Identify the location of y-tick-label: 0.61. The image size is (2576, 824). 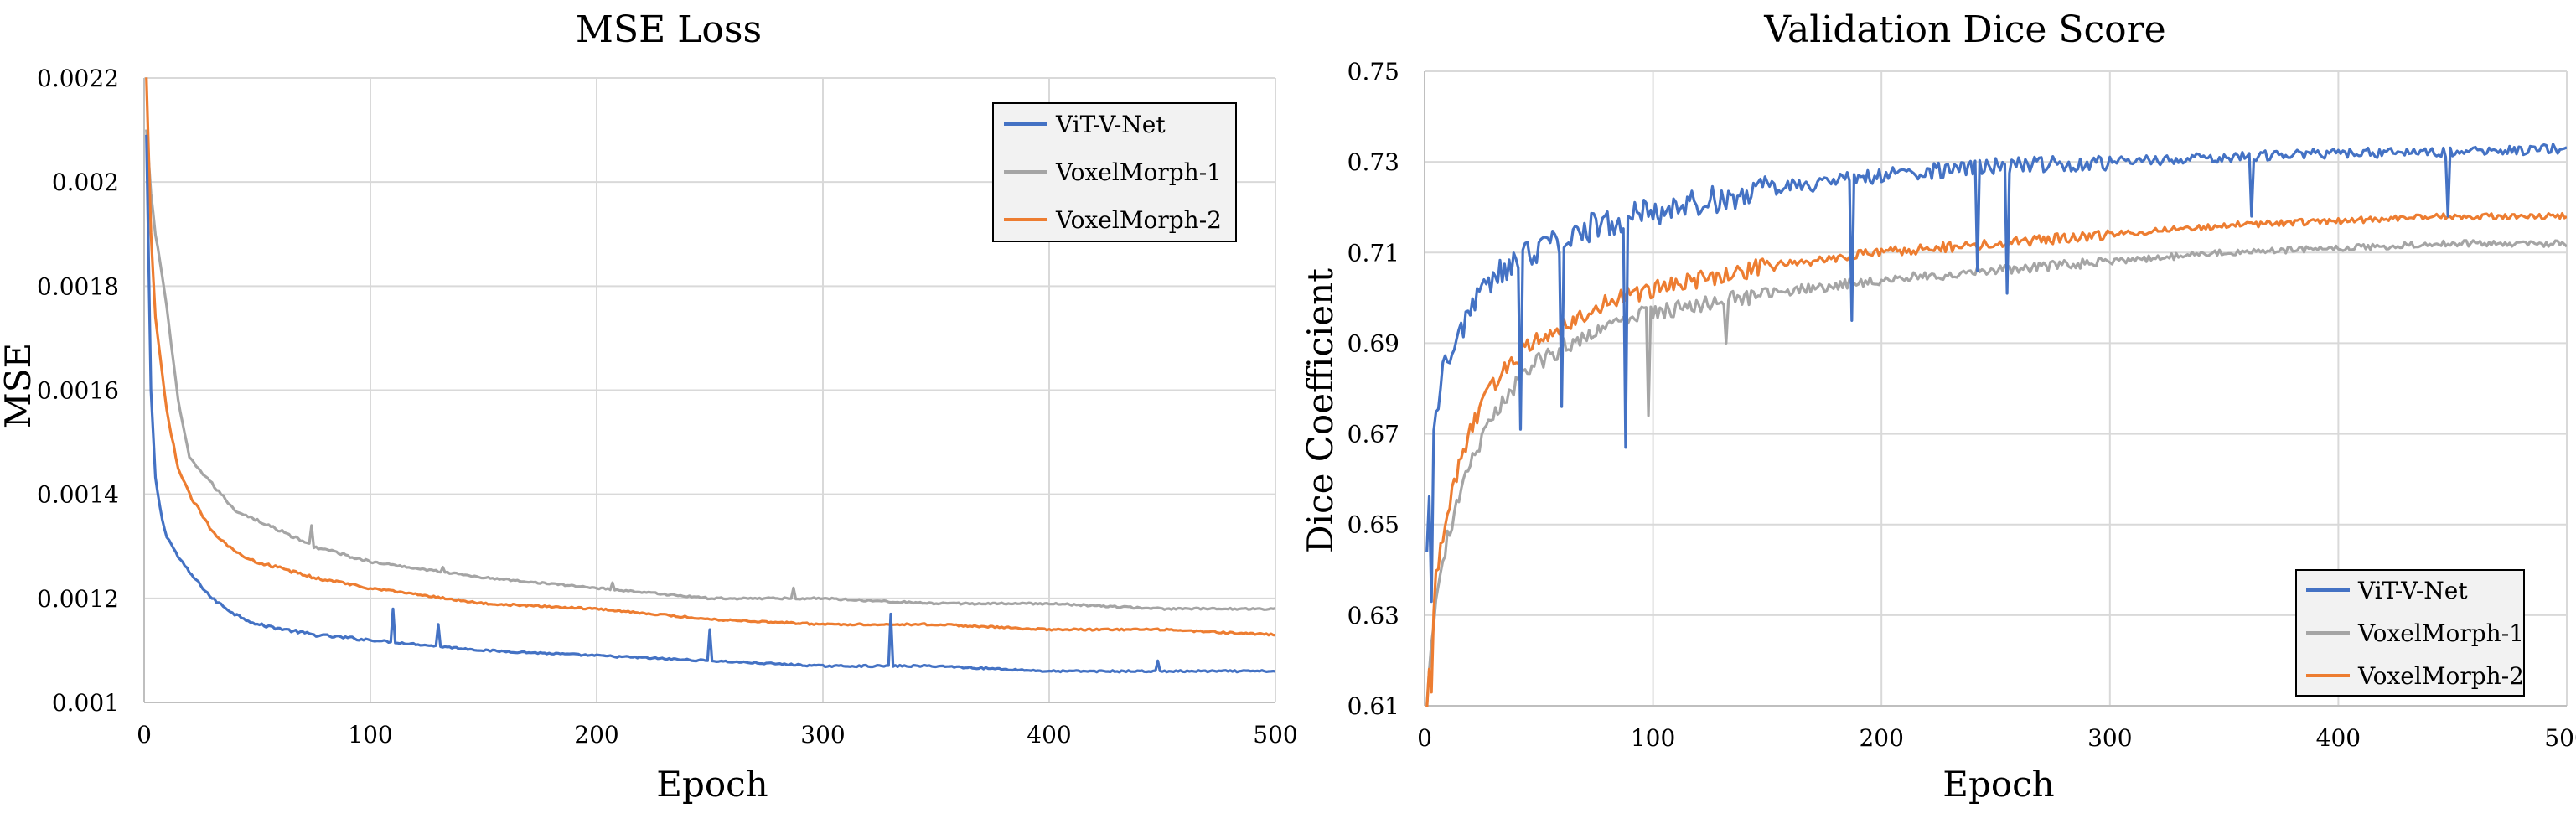
(1373, 706).